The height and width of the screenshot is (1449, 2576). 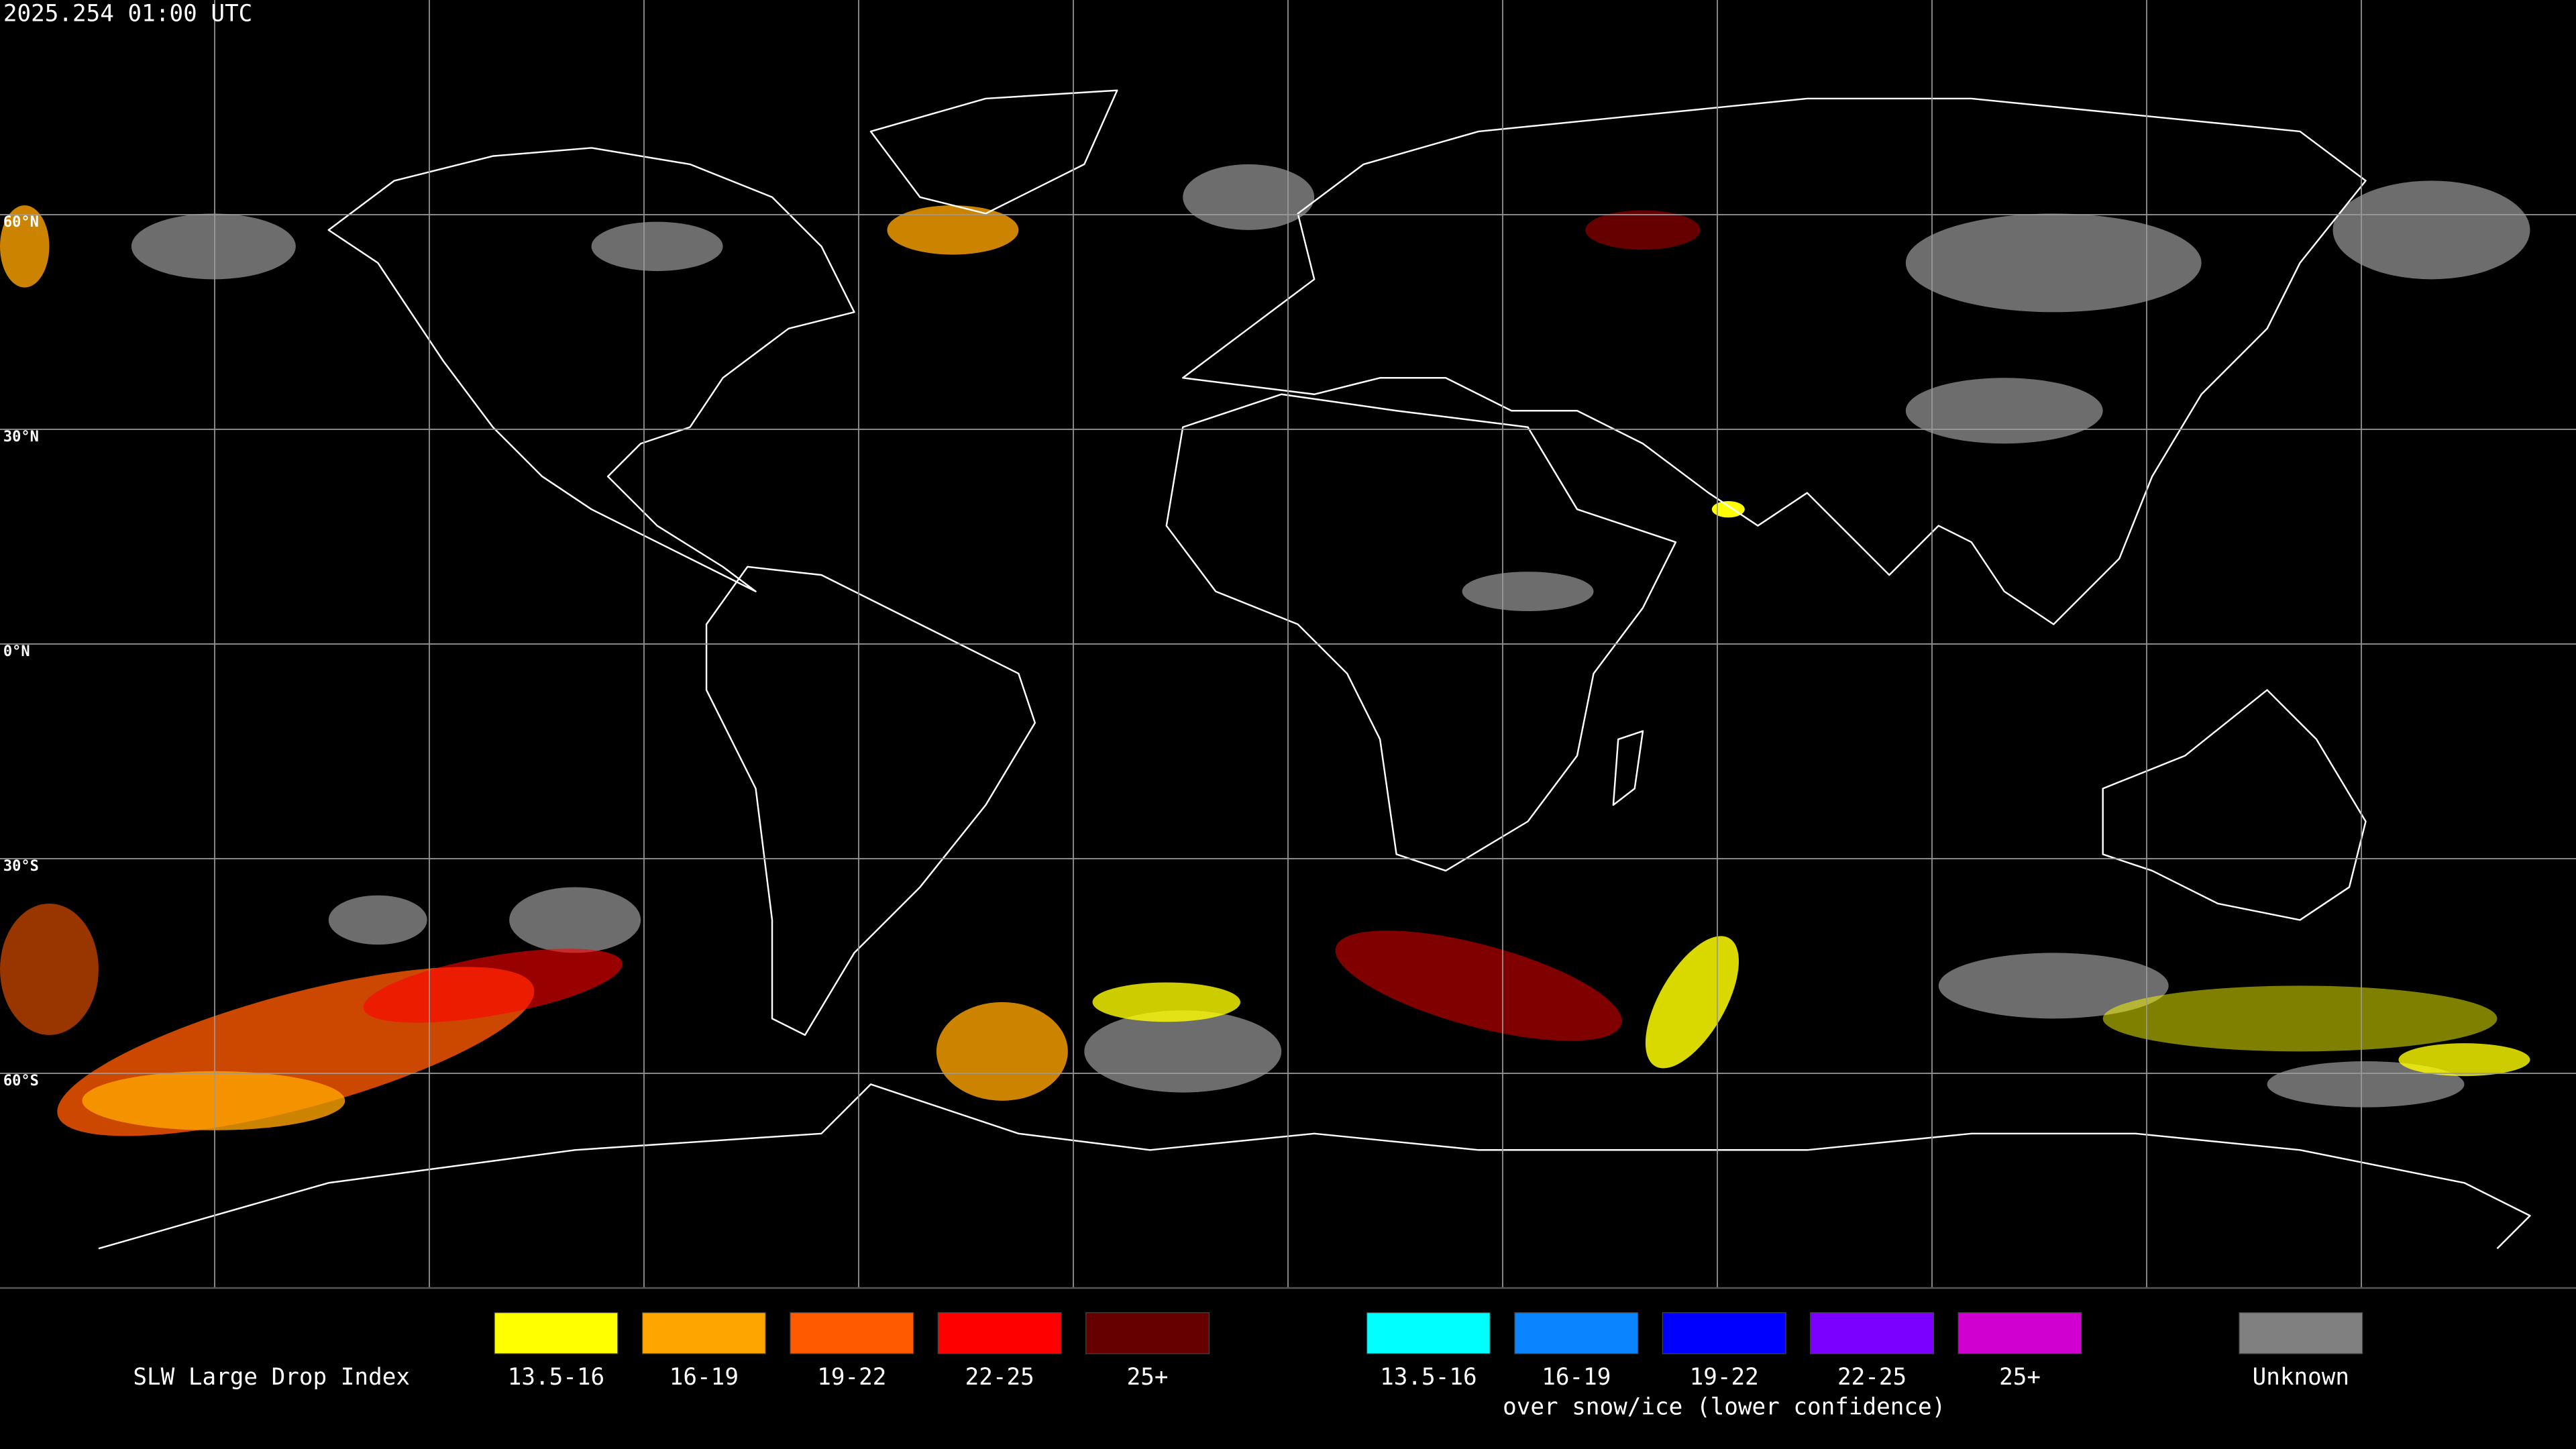 I want to click on latitude-label: 0°N, so click(x=16, y=651).